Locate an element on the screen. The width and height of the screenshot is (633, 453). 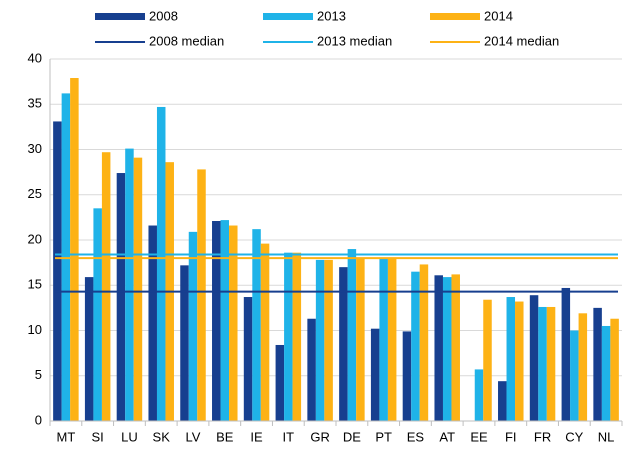
x-tick-label: FI is located at coordinates (511, 436).